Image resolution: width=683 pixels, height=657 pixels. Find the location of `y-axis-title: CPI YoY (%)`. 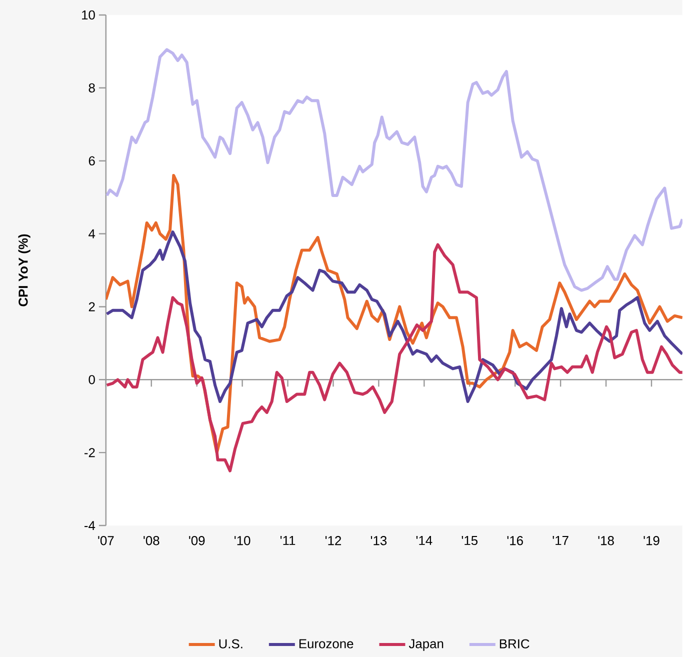

y-axis-title: CPI YoY (%) is located at coordinates (24, 270).